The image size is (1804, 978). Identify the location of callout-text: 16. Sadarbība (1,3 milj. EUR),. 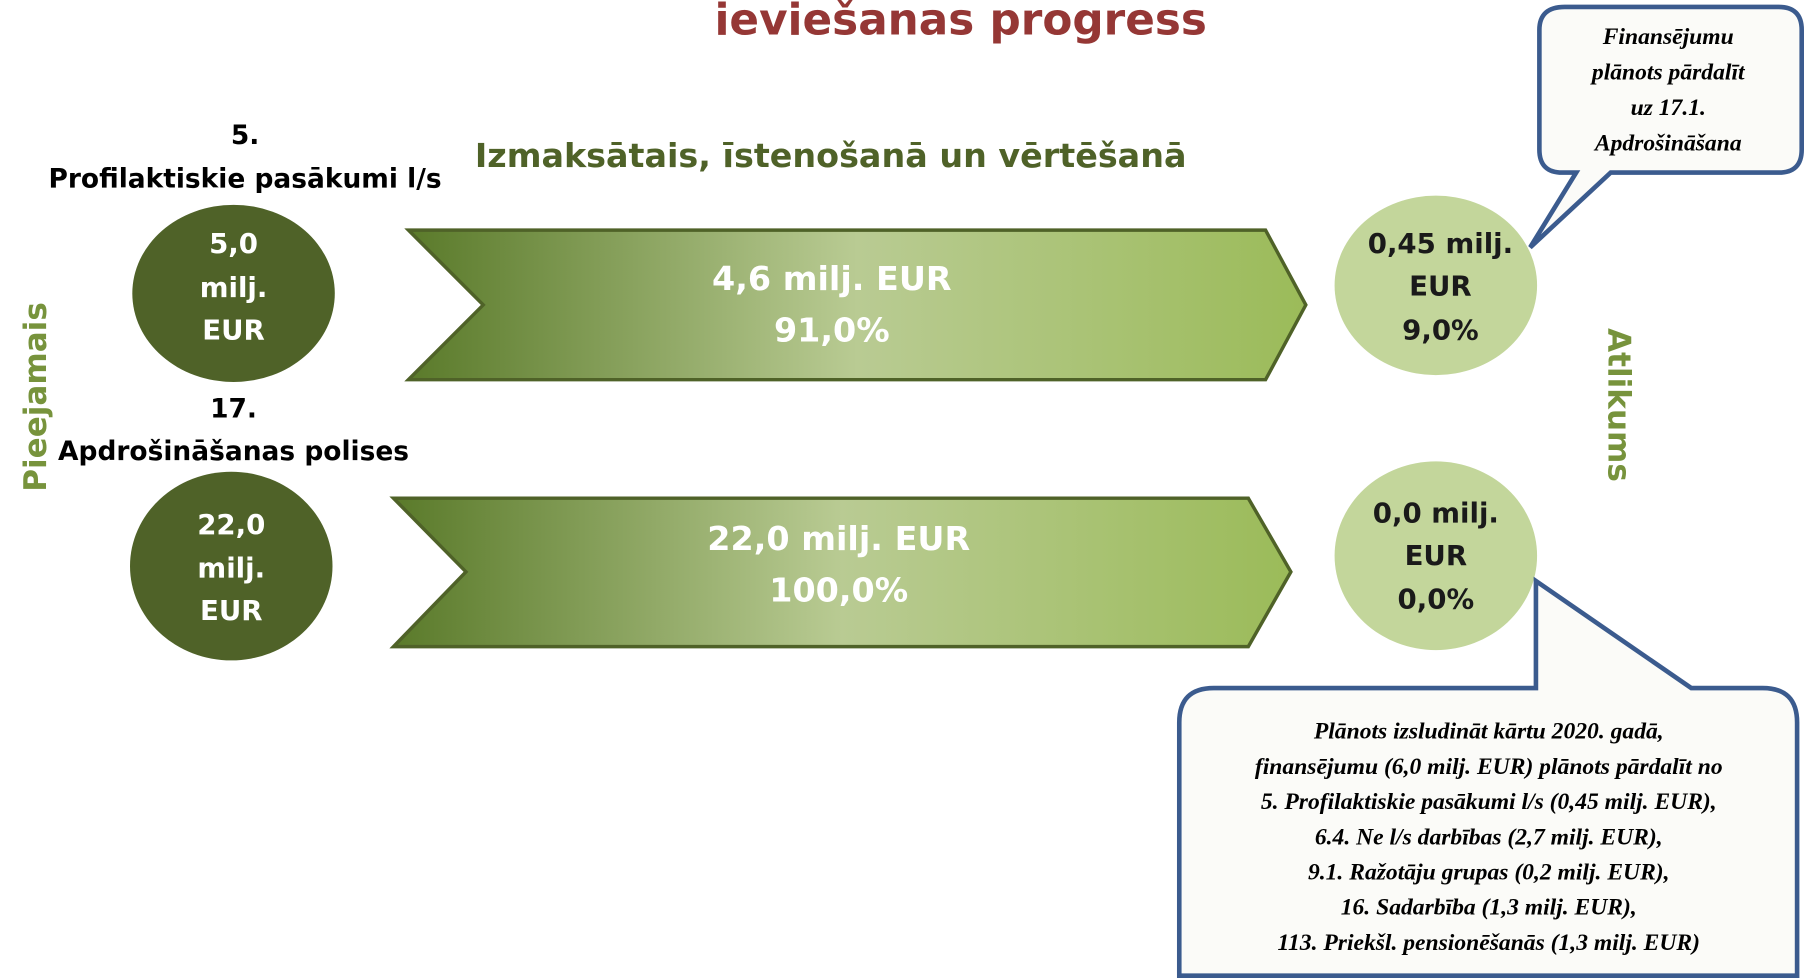
(1489, 908).